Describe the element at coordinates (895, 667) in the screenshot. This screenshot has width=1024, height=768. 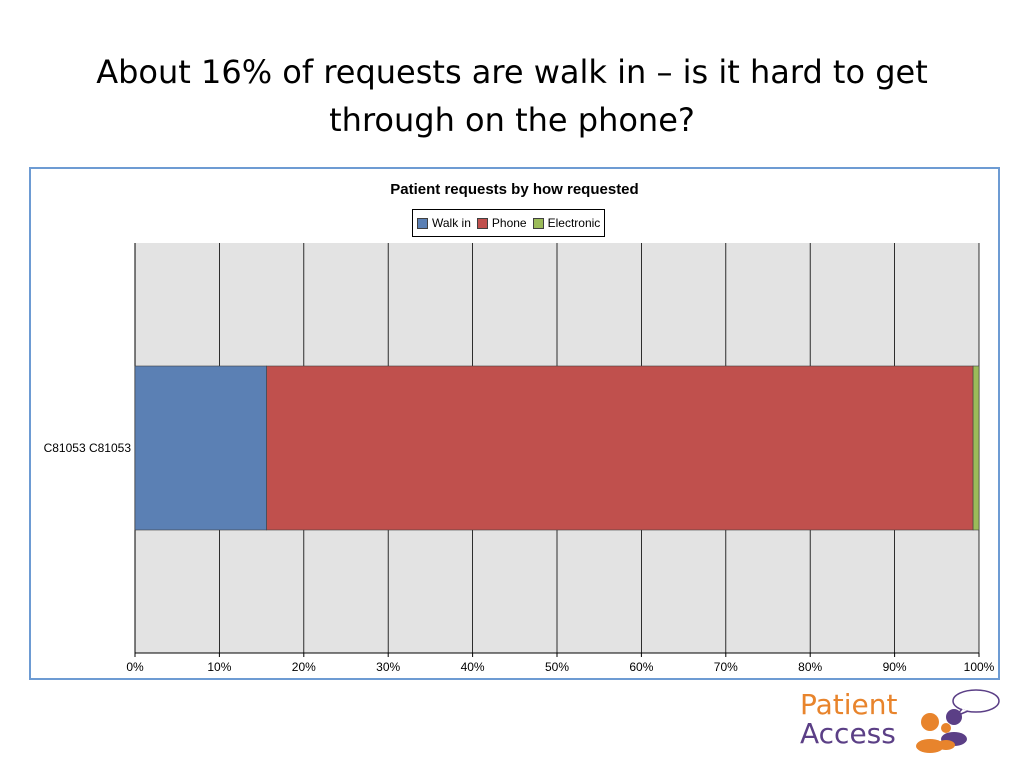
I see `x-tick-label: 90%` at that location.